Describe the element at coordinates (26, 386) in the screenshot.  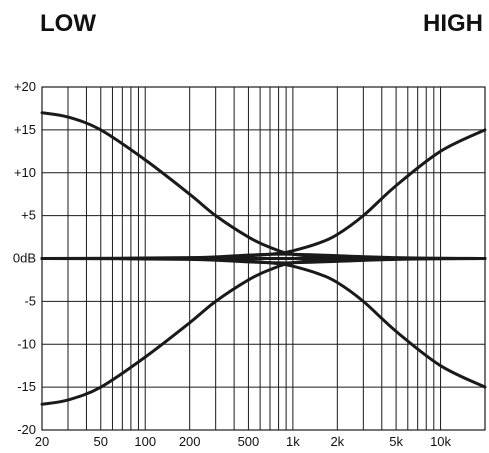
I see `y-tick-label: -15` at that location.